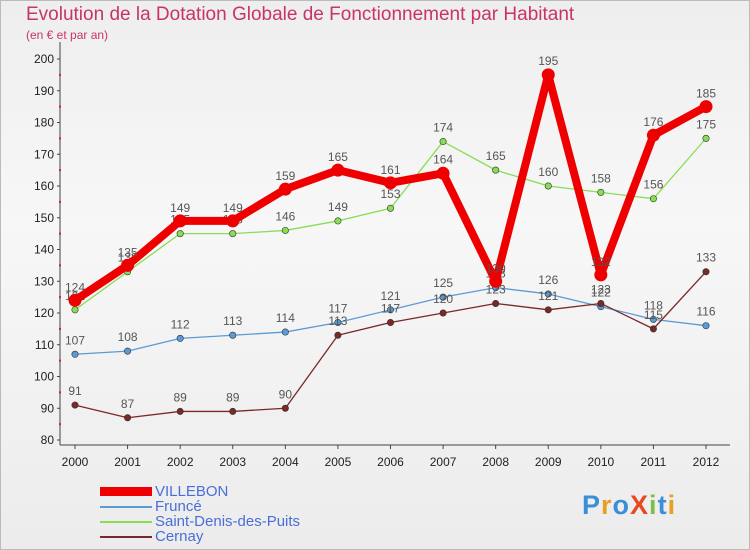 Image resolution: width=750 pixels, height=550 pixels. I want to click on data-label: 125, so click(443, 283).